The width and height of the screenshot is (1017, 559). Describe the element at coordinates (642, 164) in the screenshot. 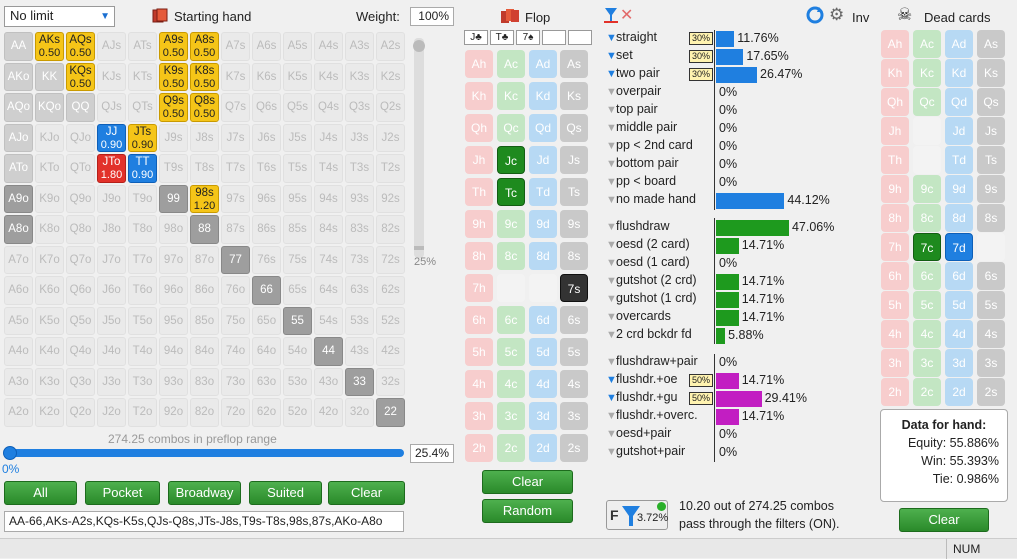

I see `stat-row: ▼bottom pair` at that location.